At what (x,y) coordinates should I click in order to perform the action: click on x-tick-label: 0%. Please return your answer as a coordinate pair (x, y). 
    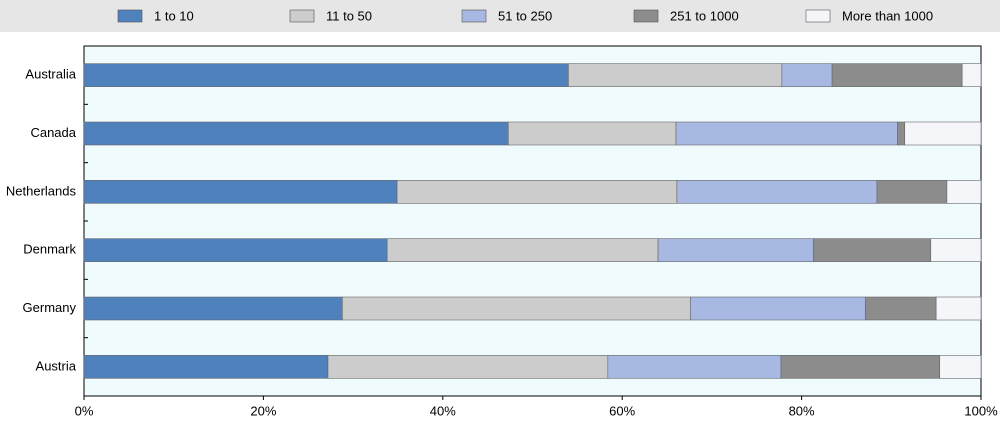
    Looking at the image, I should click on (84, 410).